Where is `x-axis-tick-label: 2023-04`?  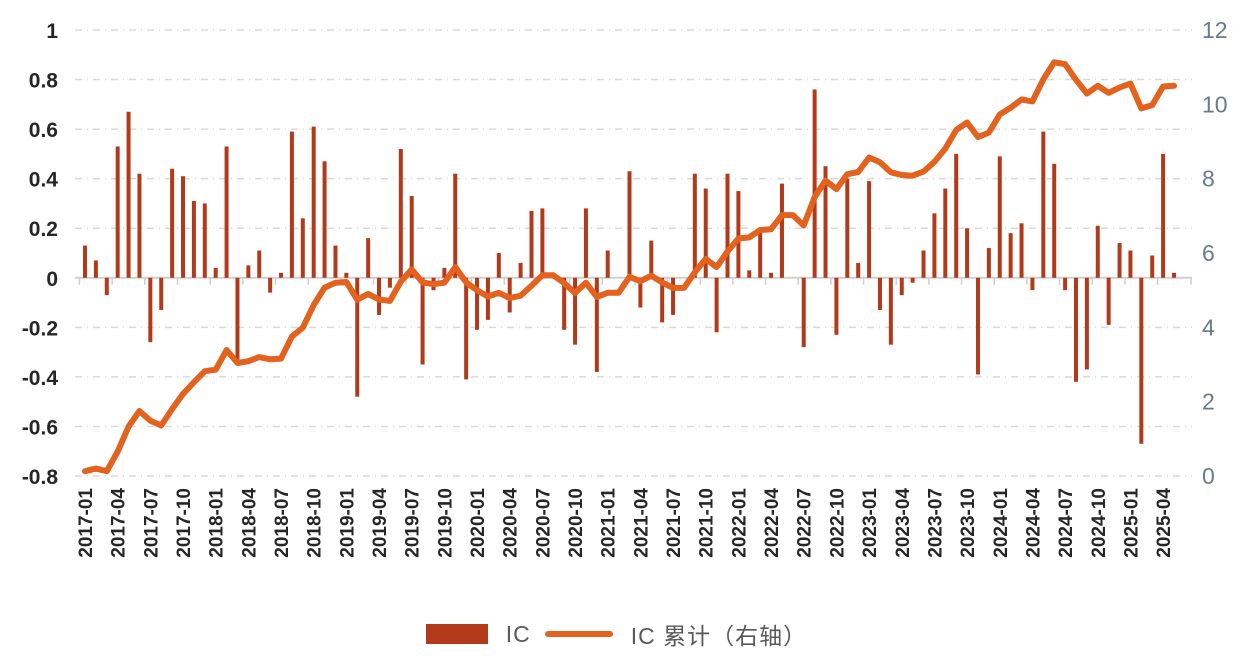
x-axis-tick-label: 2023-04 is located at coordinates (903, 523).